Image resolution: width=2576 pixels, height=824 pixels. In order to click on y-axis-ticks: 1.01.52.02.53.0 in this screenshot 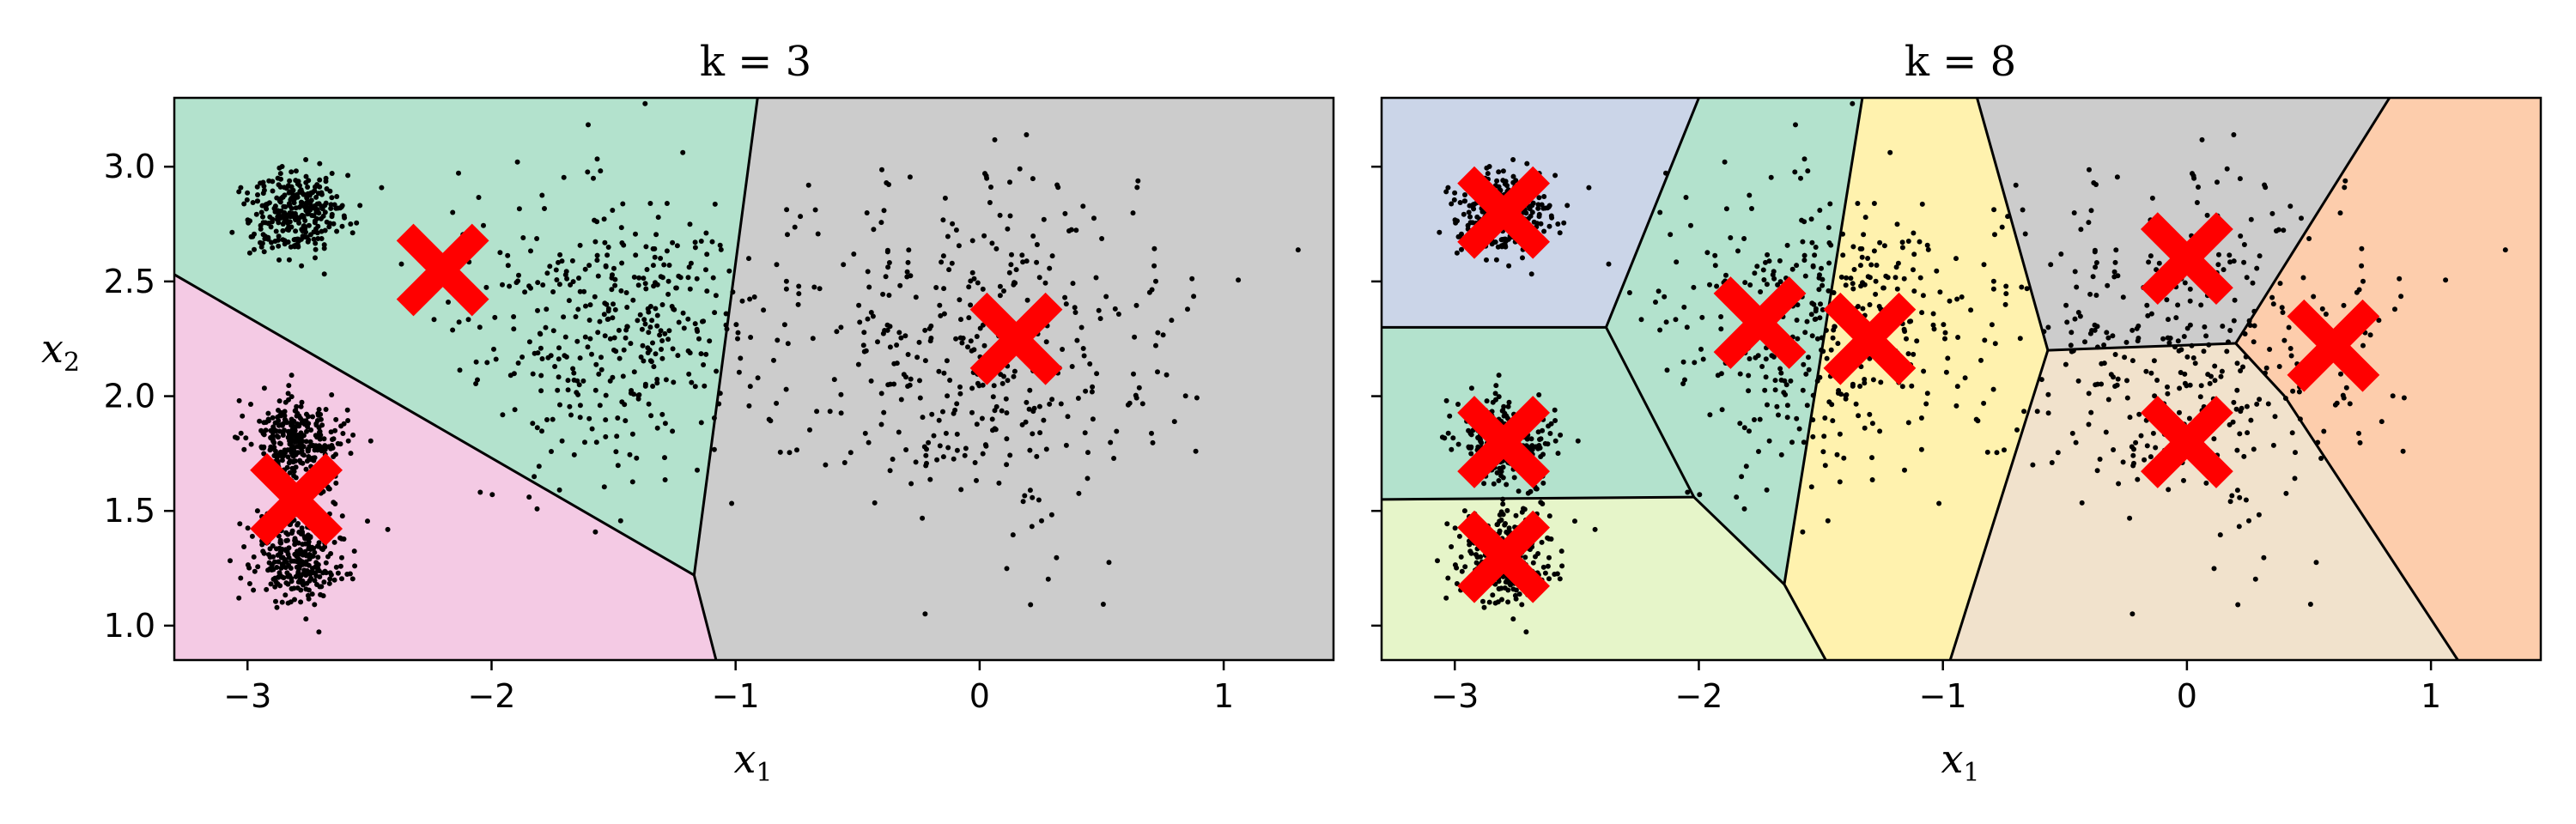, I will do `click(139, 396)`.